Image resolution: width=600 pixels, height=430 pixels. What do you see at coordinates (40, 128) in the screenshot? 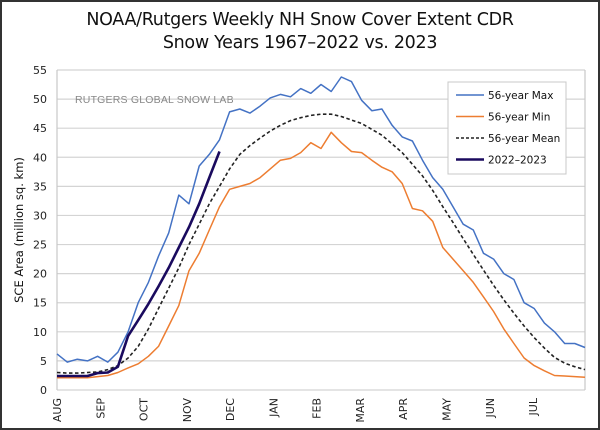
I see `y-tick-label: 45` at bounding box center [40, 128].